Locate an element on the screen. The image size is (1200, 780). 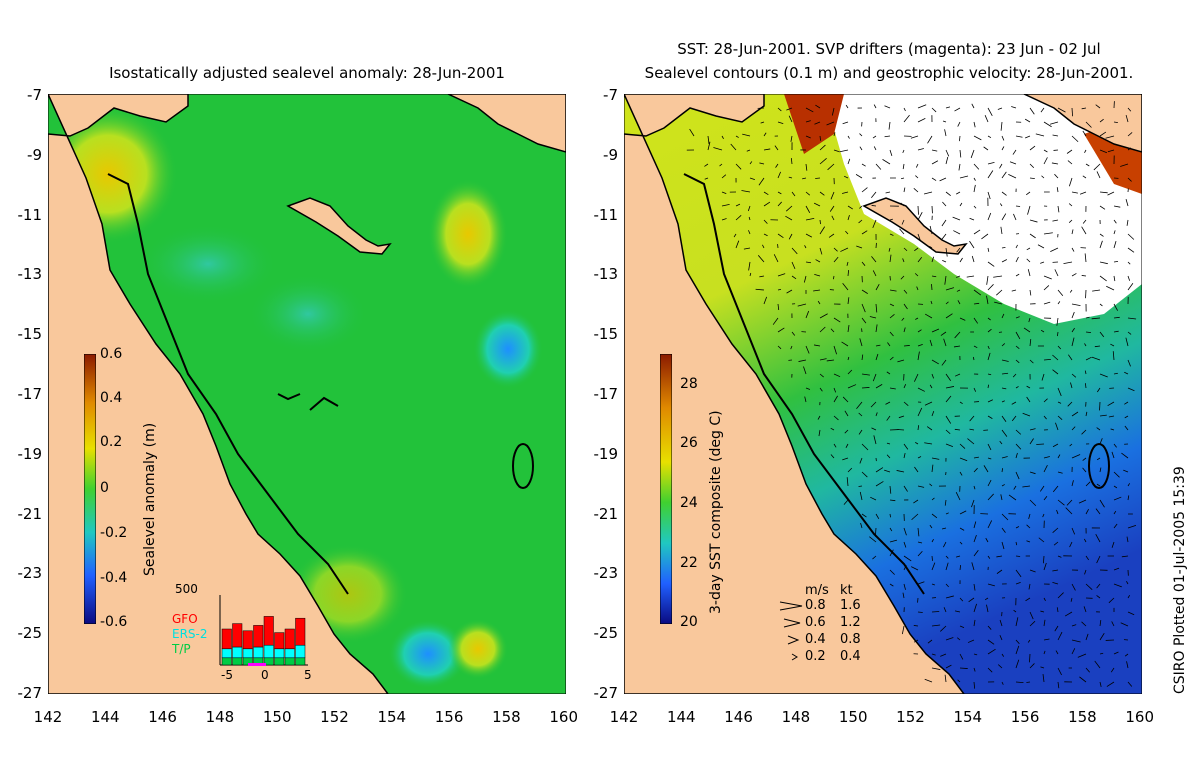
sealevel-colorbar-tick: -0.6 is located at coordinates (114, 622).